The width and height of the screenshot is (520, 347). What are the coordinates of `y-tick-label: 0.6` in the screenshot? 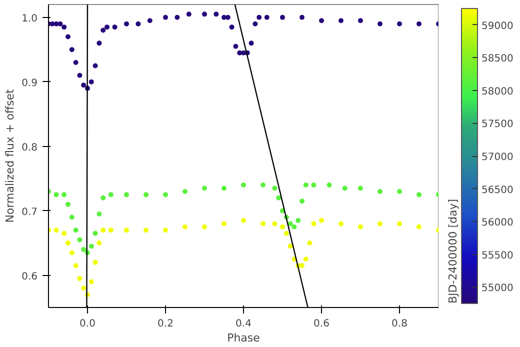 It's located at (30, 276).